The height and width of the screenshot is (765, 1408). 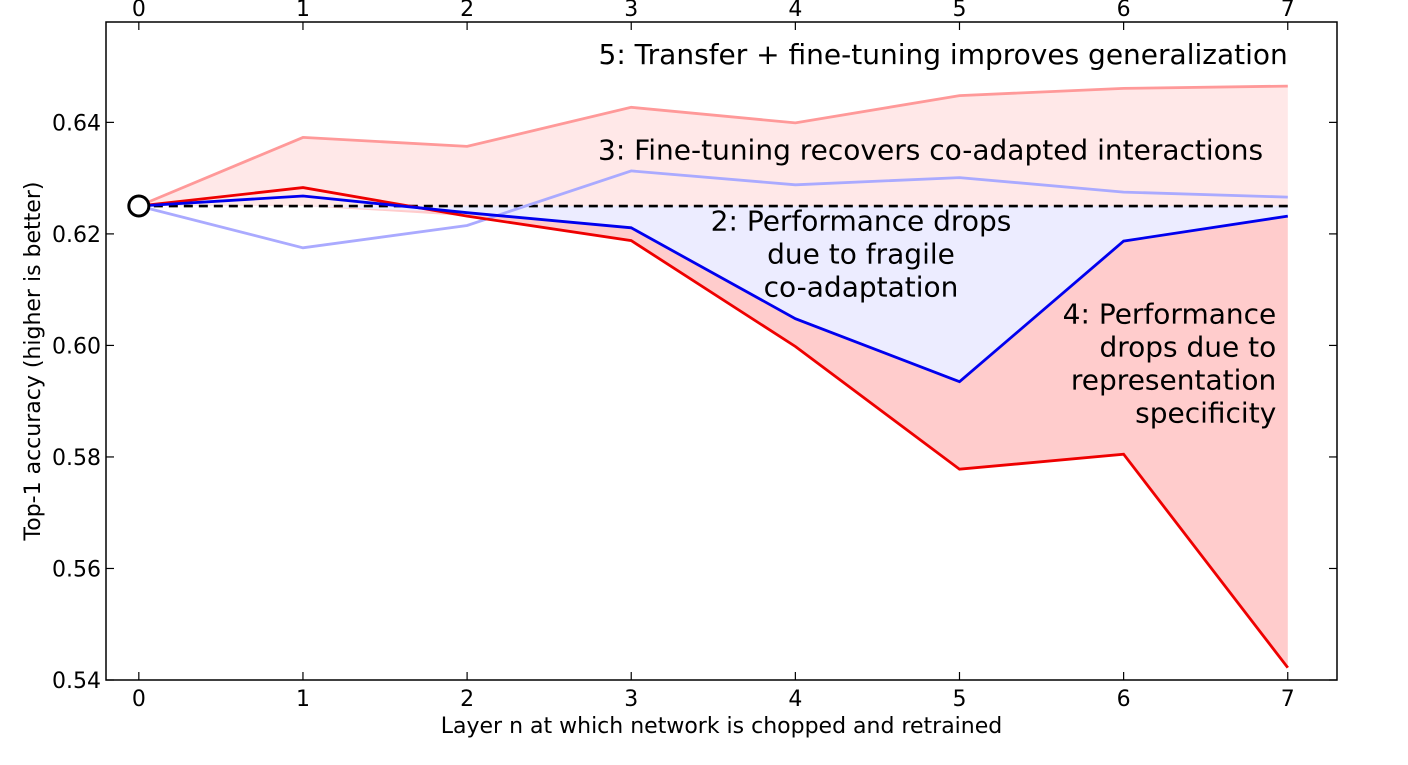 What do you see at coordinates (76, 235) in the screenshot?
I see `y-tick-label: 0.62` at bounding box center [76, 235].